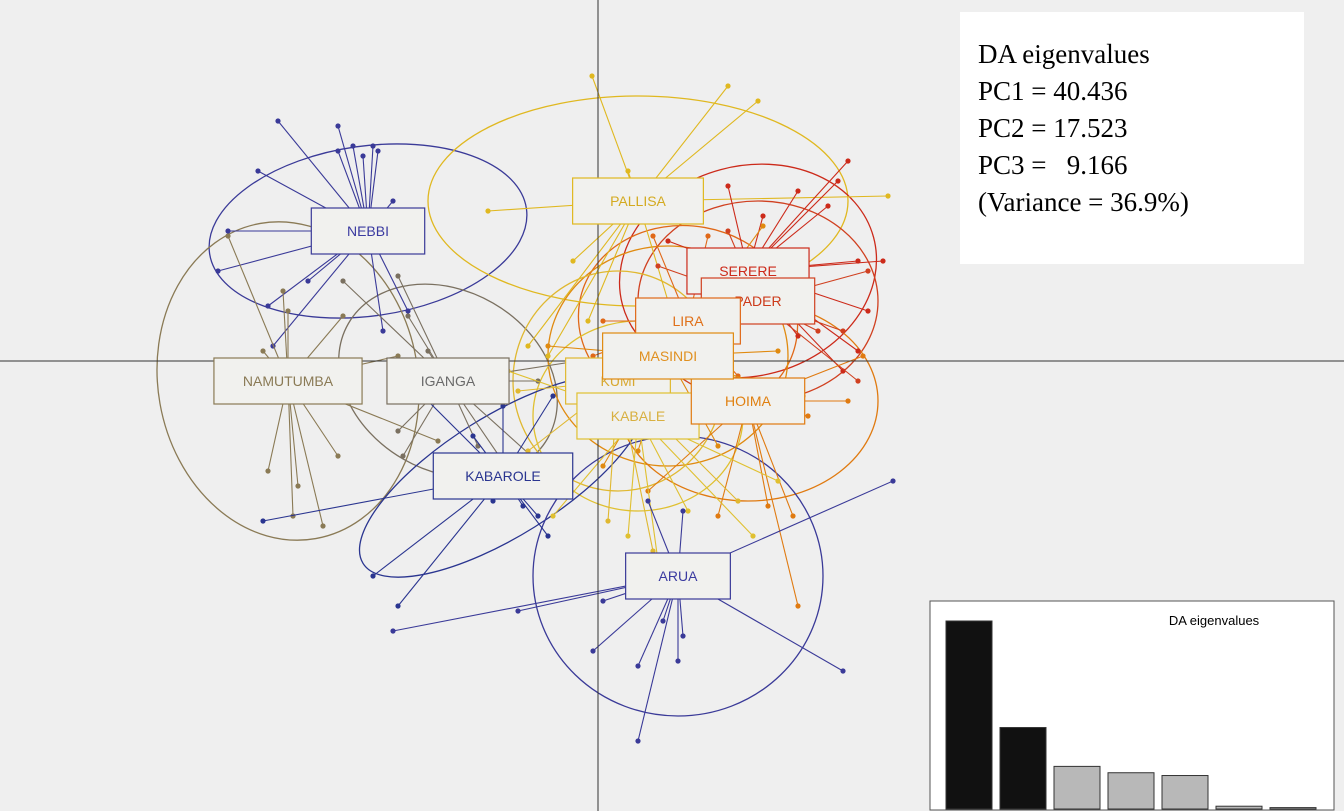  Describe the element at coordinates (638, 416) in the screenshot. I see `group-label-kabale: KABALE` at that location.